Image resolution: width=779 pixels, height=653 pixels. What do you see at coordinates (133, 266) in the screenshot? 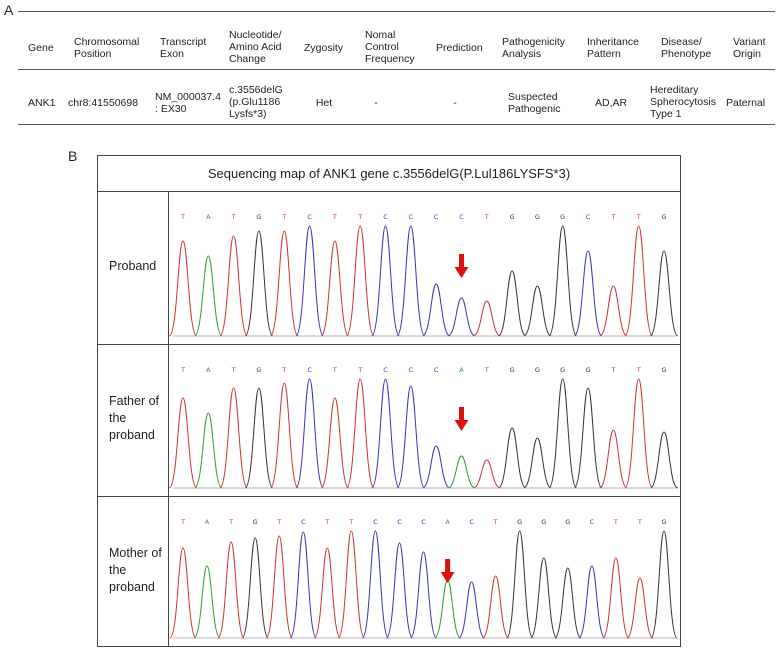
I see `row-label-proband: Proband` at bounding box center [133, 266].